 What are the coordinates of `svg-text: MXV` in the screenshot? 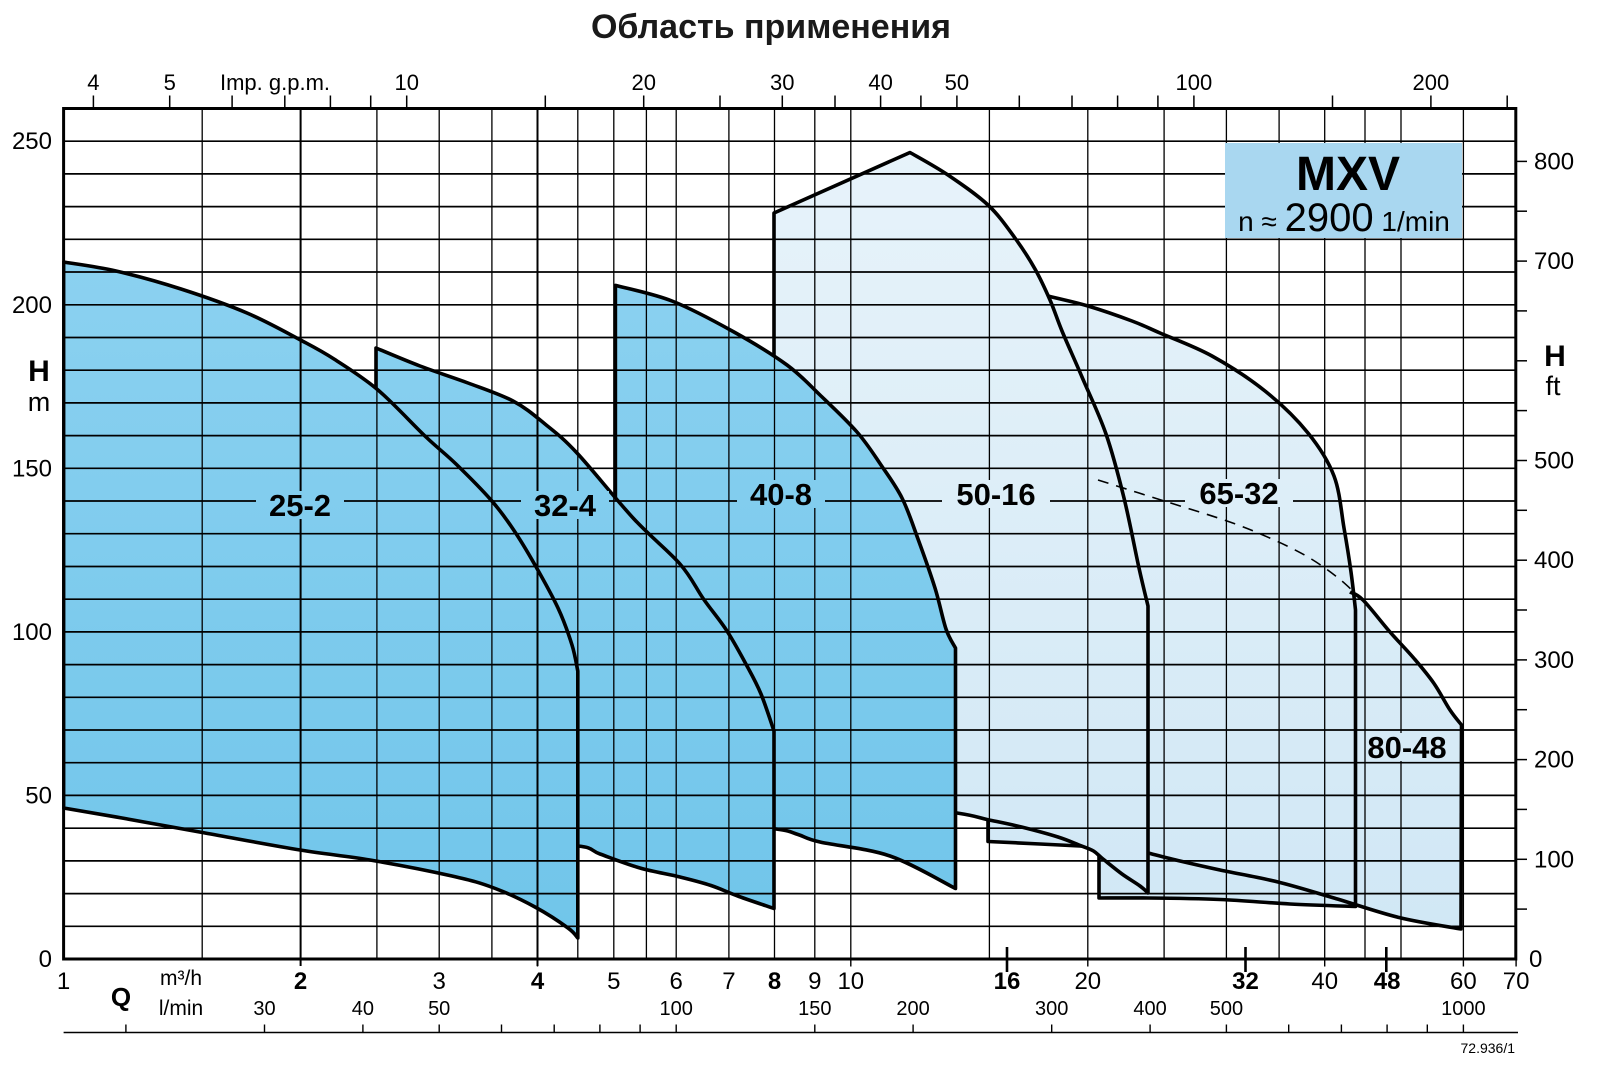 It's located at (1348, 174).